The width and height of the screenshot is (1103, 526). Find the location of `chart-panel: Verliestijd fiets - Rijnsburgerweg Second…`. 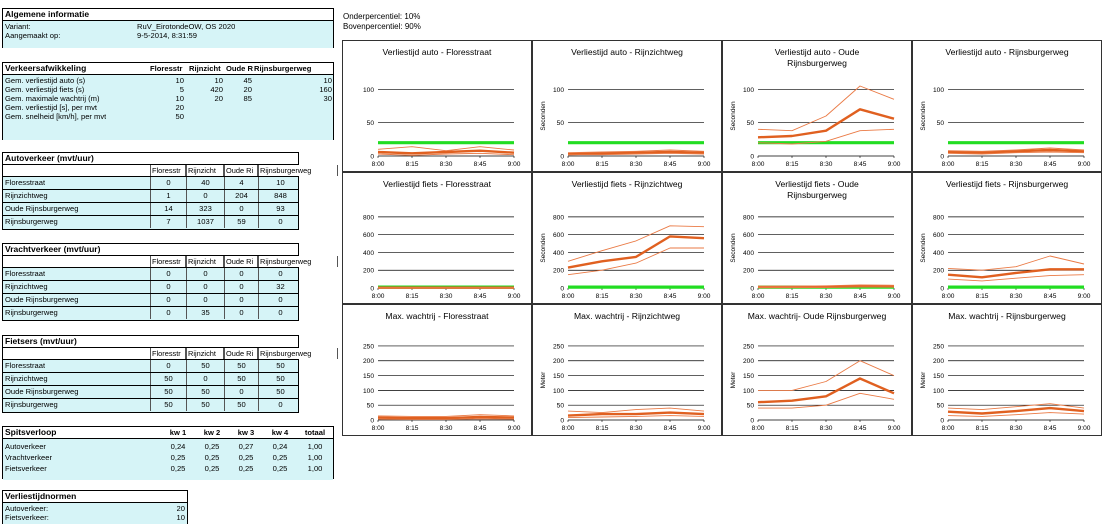

chart-panel: Verliestijd fiets - Rijnsburgerweg Second… is located at coordinates (1007, 238).